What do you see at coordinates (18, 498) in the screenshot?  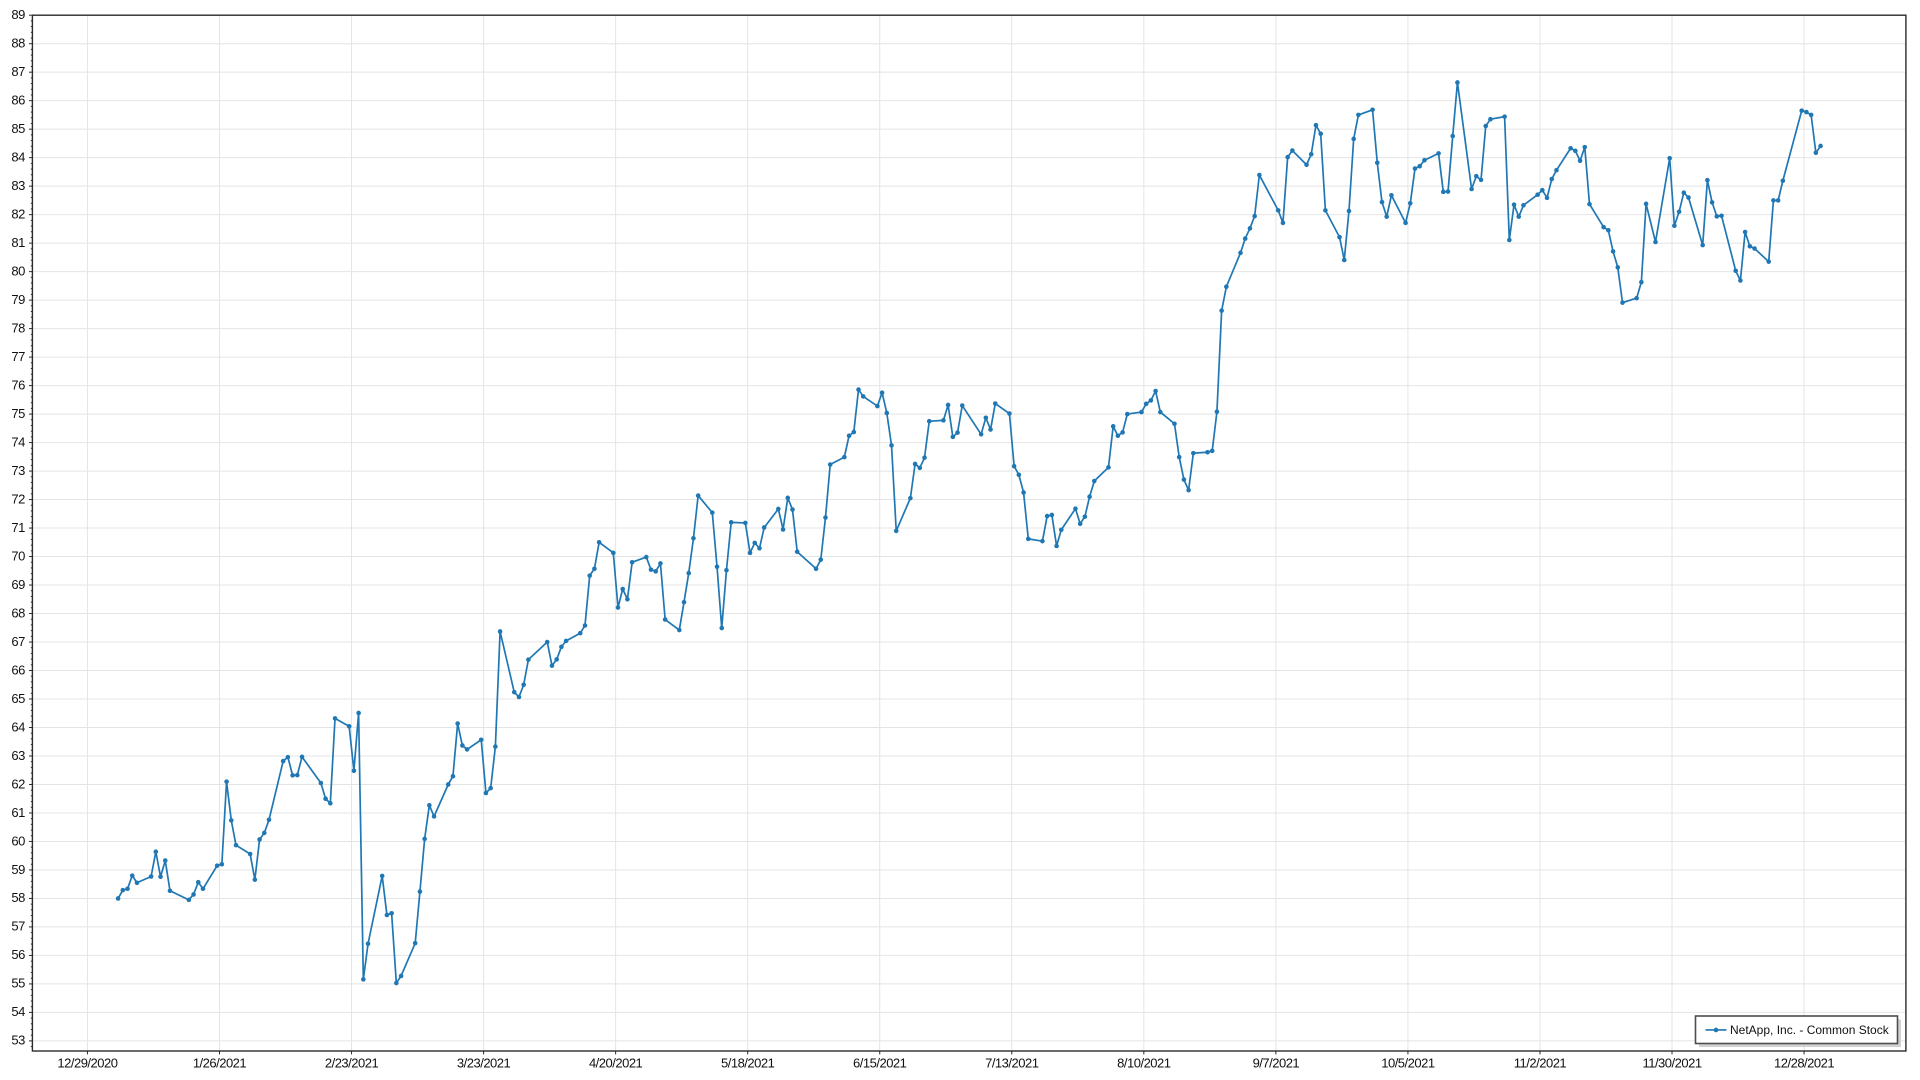 I see `svg-text: 72` at bounding box center [18, 498].